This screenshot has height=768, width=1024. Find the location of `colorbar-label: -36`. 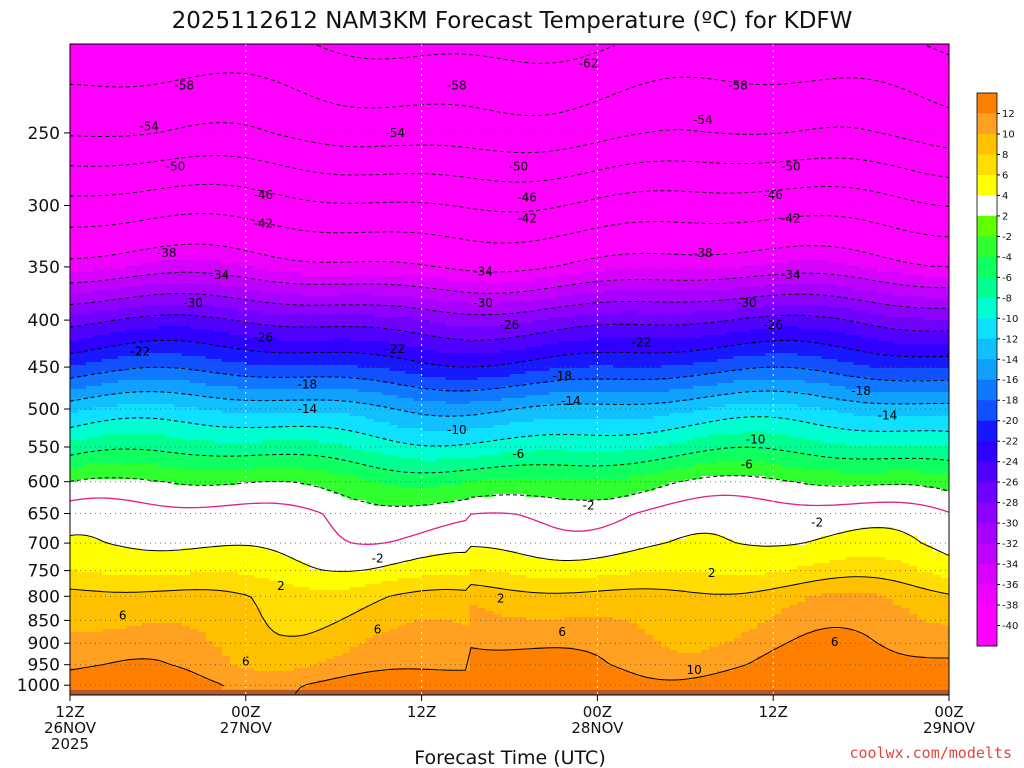

colorbar-label: -36 is located at coordinates (1010, 585).